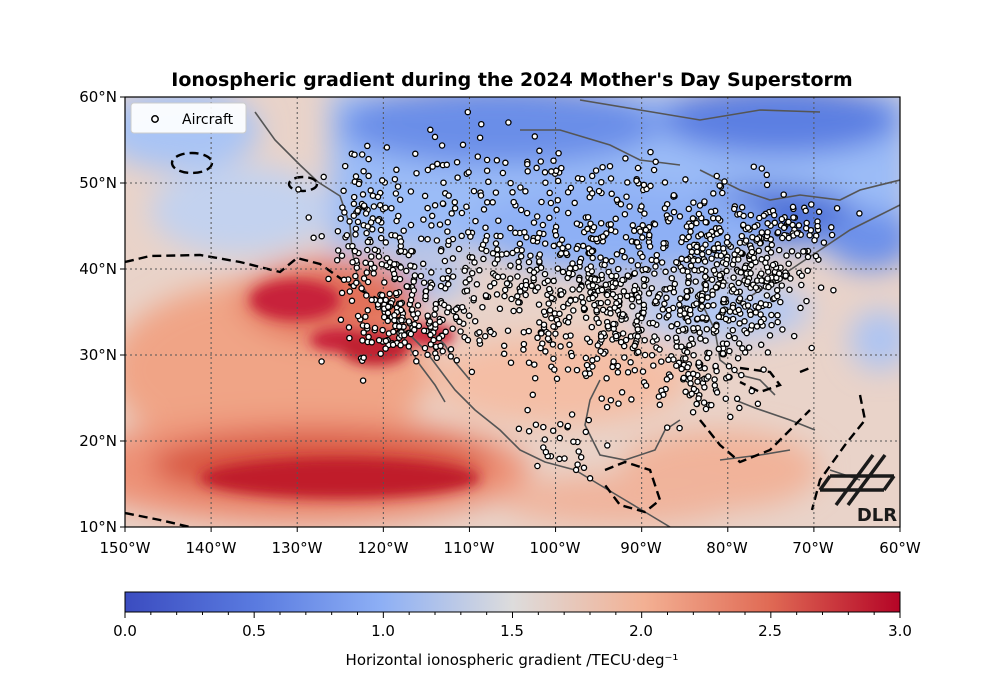 The image size is (1000, 687). What do you see at coordinates (857, 489) in the screenshot?
I see `dlr-logo: DLR` at bounding box center [857, 489].